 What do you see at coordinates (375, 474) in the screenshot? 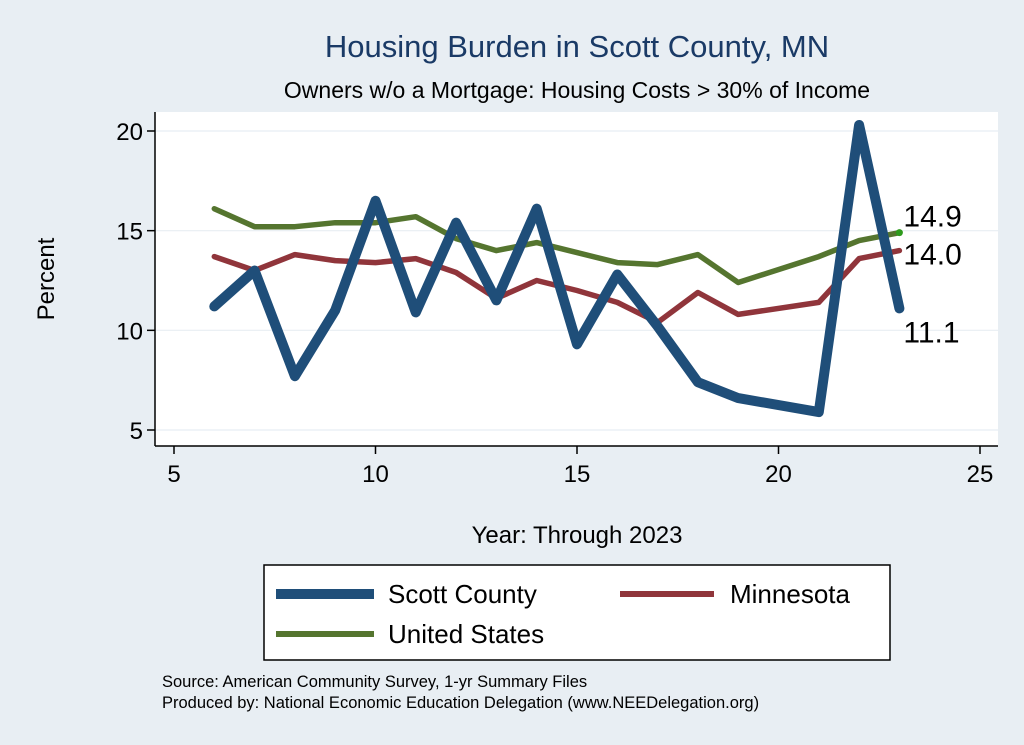
I see `x-tick-label-10: 10` at bounding box center [375, 474].